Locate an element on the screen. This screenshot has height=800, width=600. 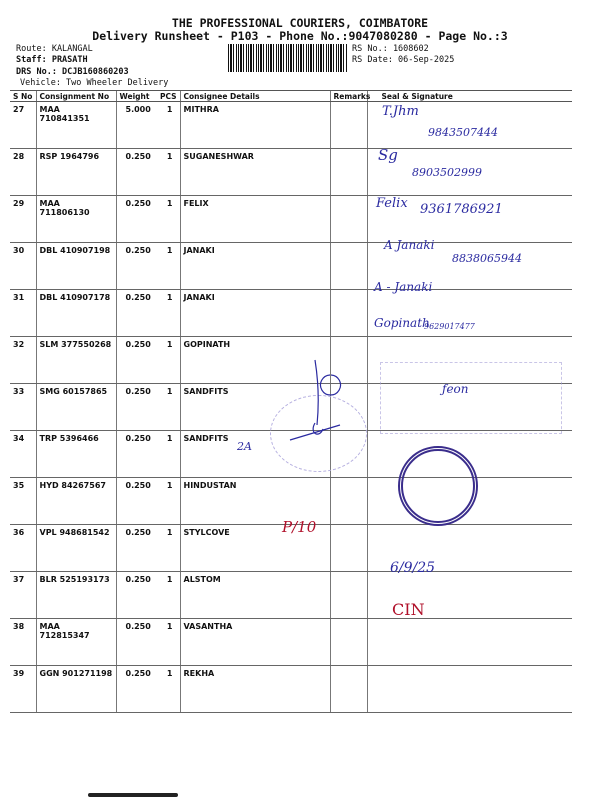
sno: 34 is located at coordinates (23, 454).